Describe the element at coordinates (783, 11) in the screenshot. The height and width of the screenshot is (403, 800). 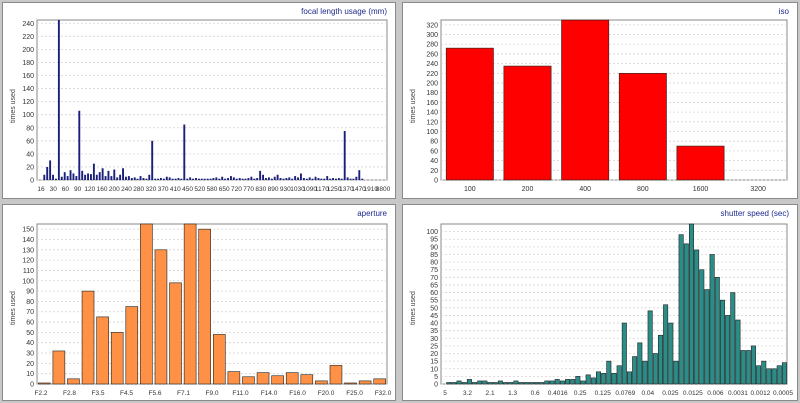
I see `iso-title: iso` at that location.